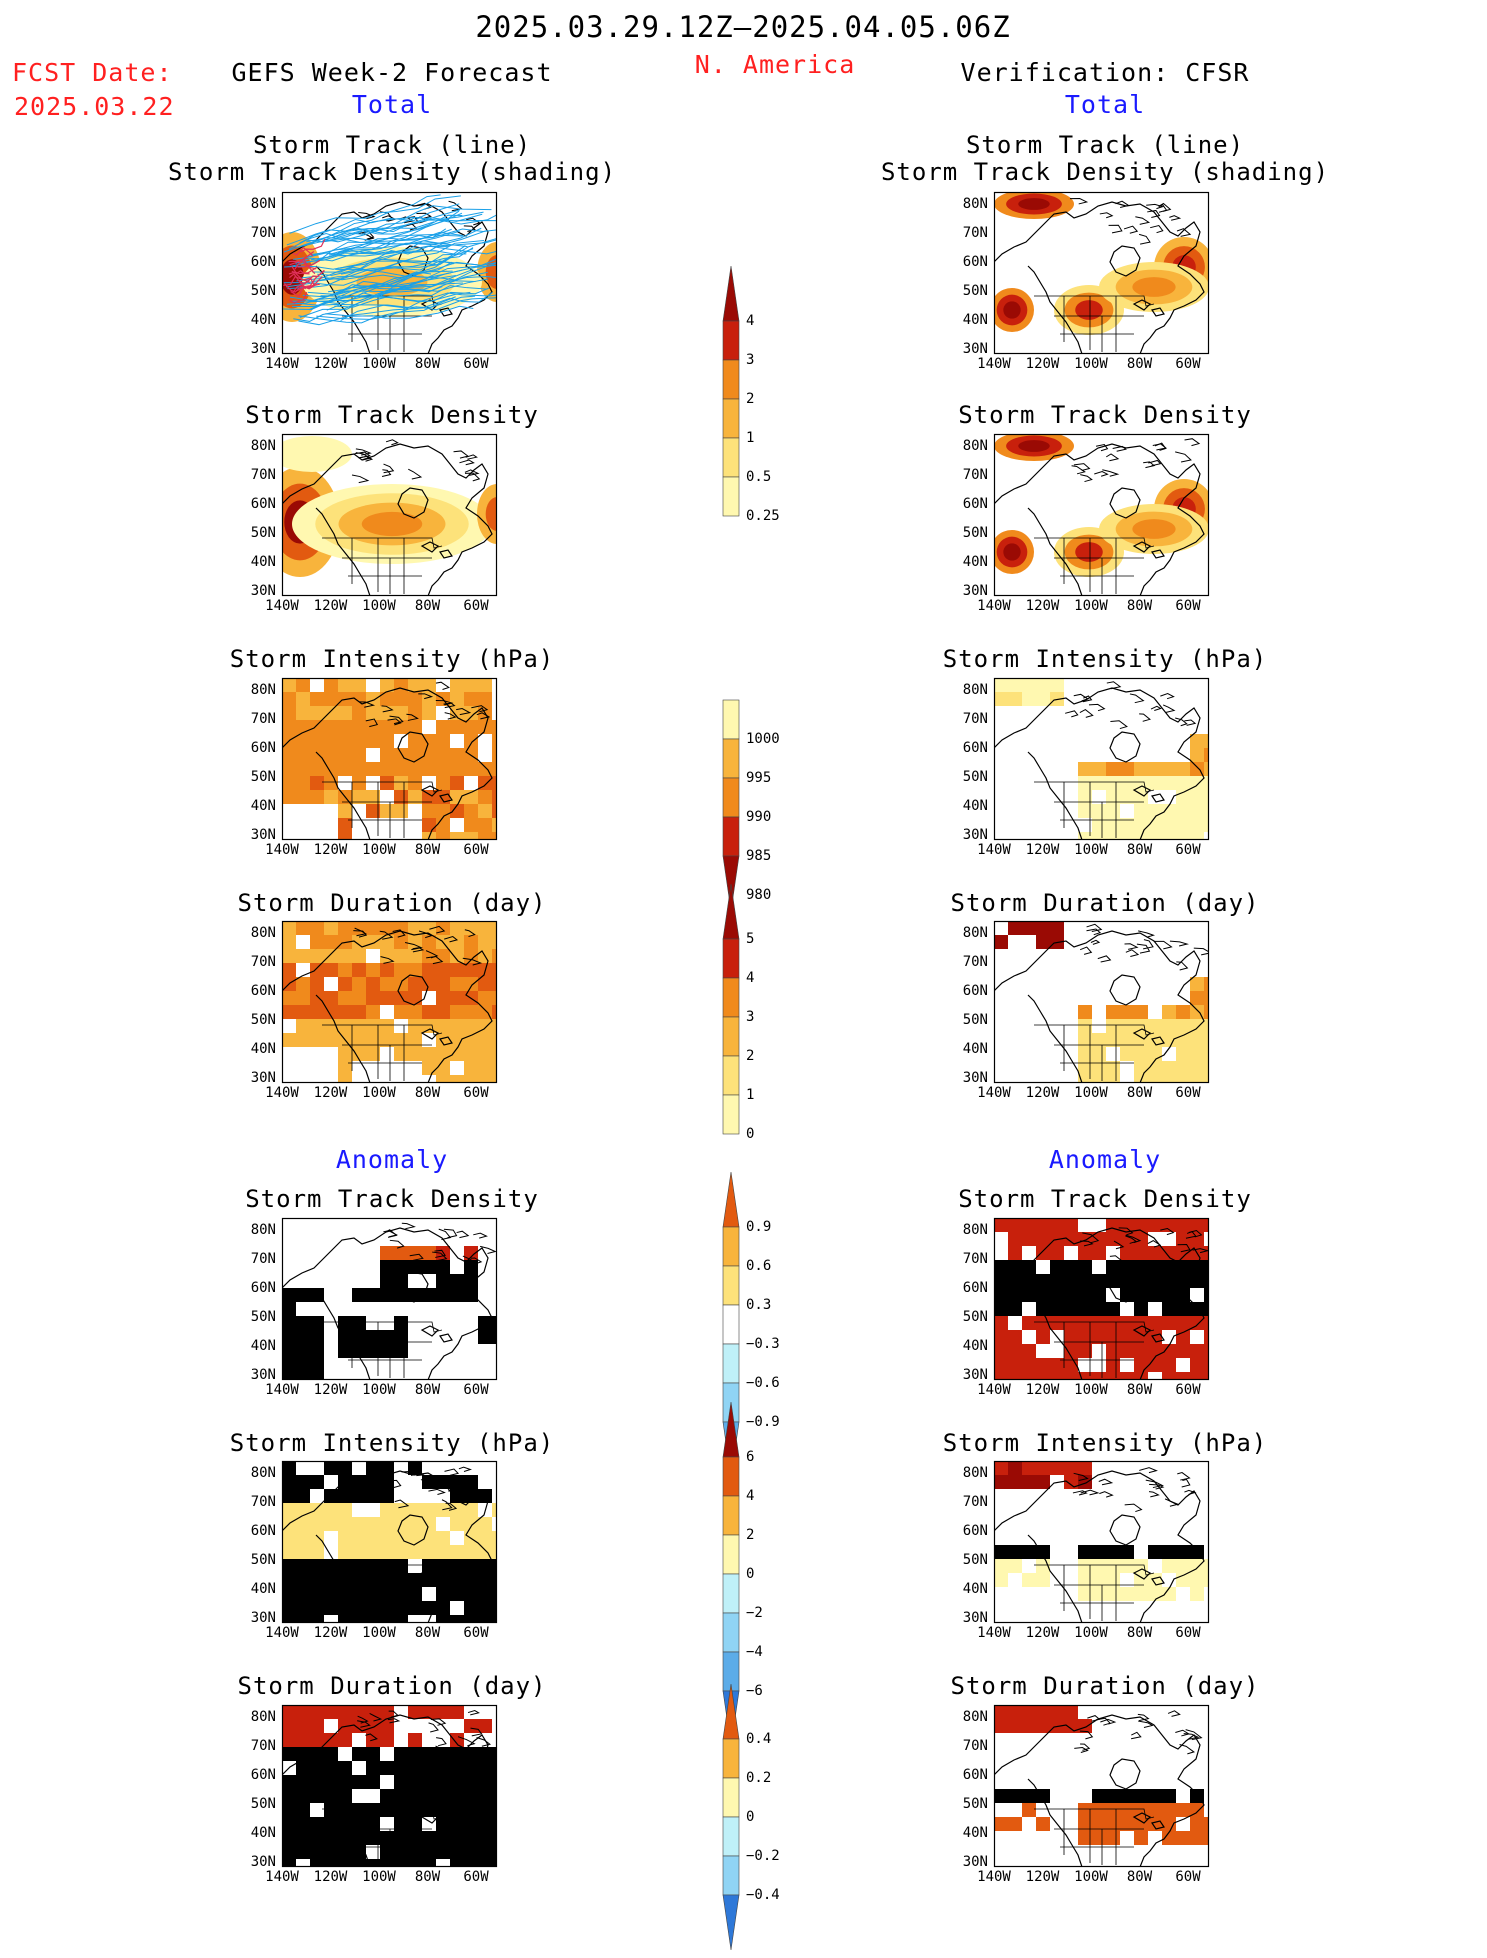 Image resolution: width=1487 pixels, height=1958 pixels. What do you see at coordinates (759, 1227) in the screenshot?
I see `colorbar-tick-label: 0.9` at bounding box center [759, 1227].